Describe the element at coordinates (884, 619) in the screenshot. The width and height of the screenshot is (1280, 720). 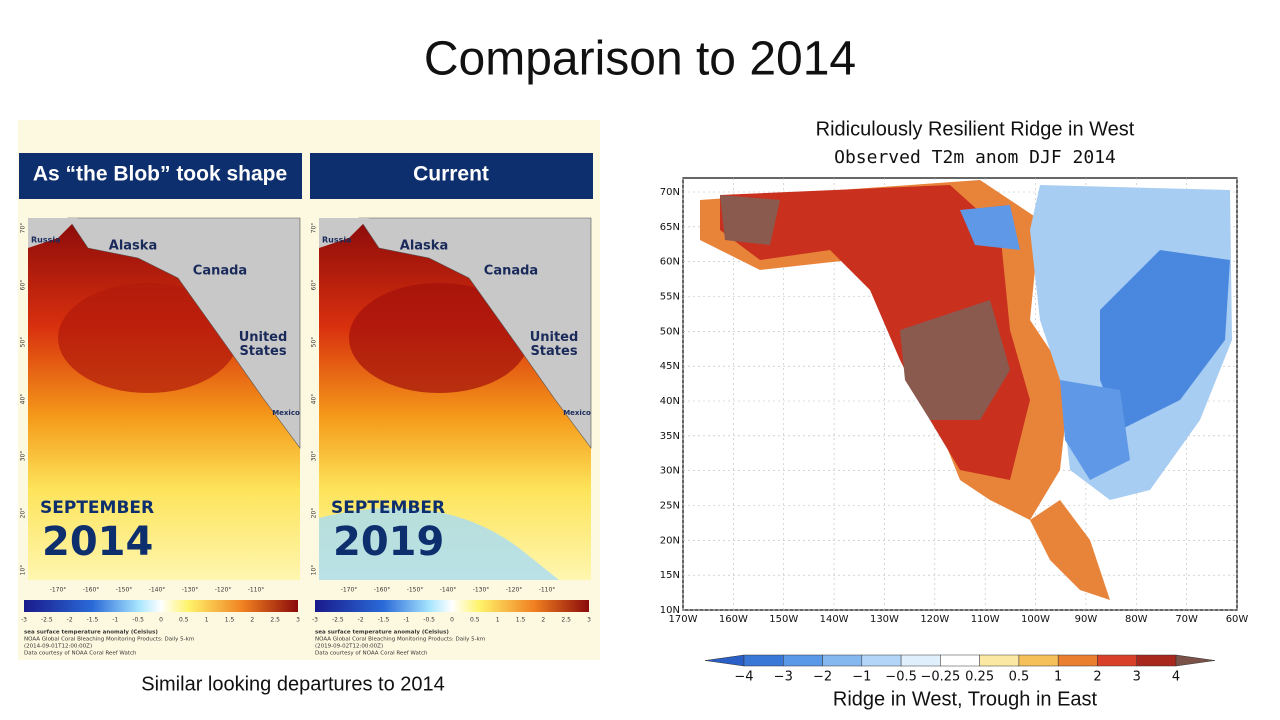
I see `lon-label: 130W` at that location.